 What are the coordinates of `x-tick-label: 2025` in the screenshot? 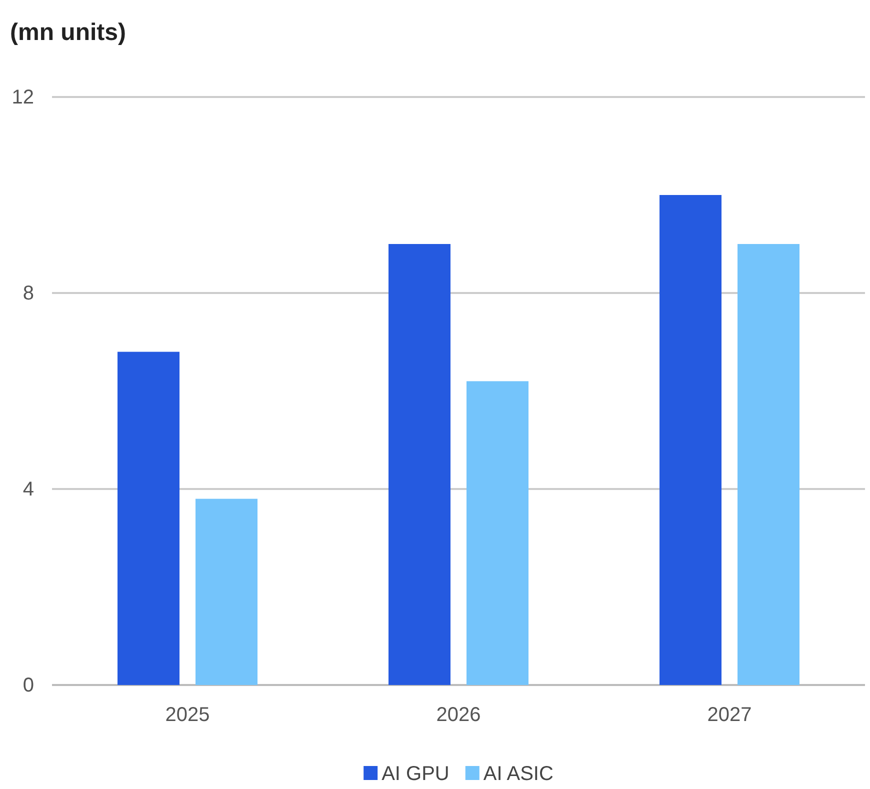 It's located at (187, 715).